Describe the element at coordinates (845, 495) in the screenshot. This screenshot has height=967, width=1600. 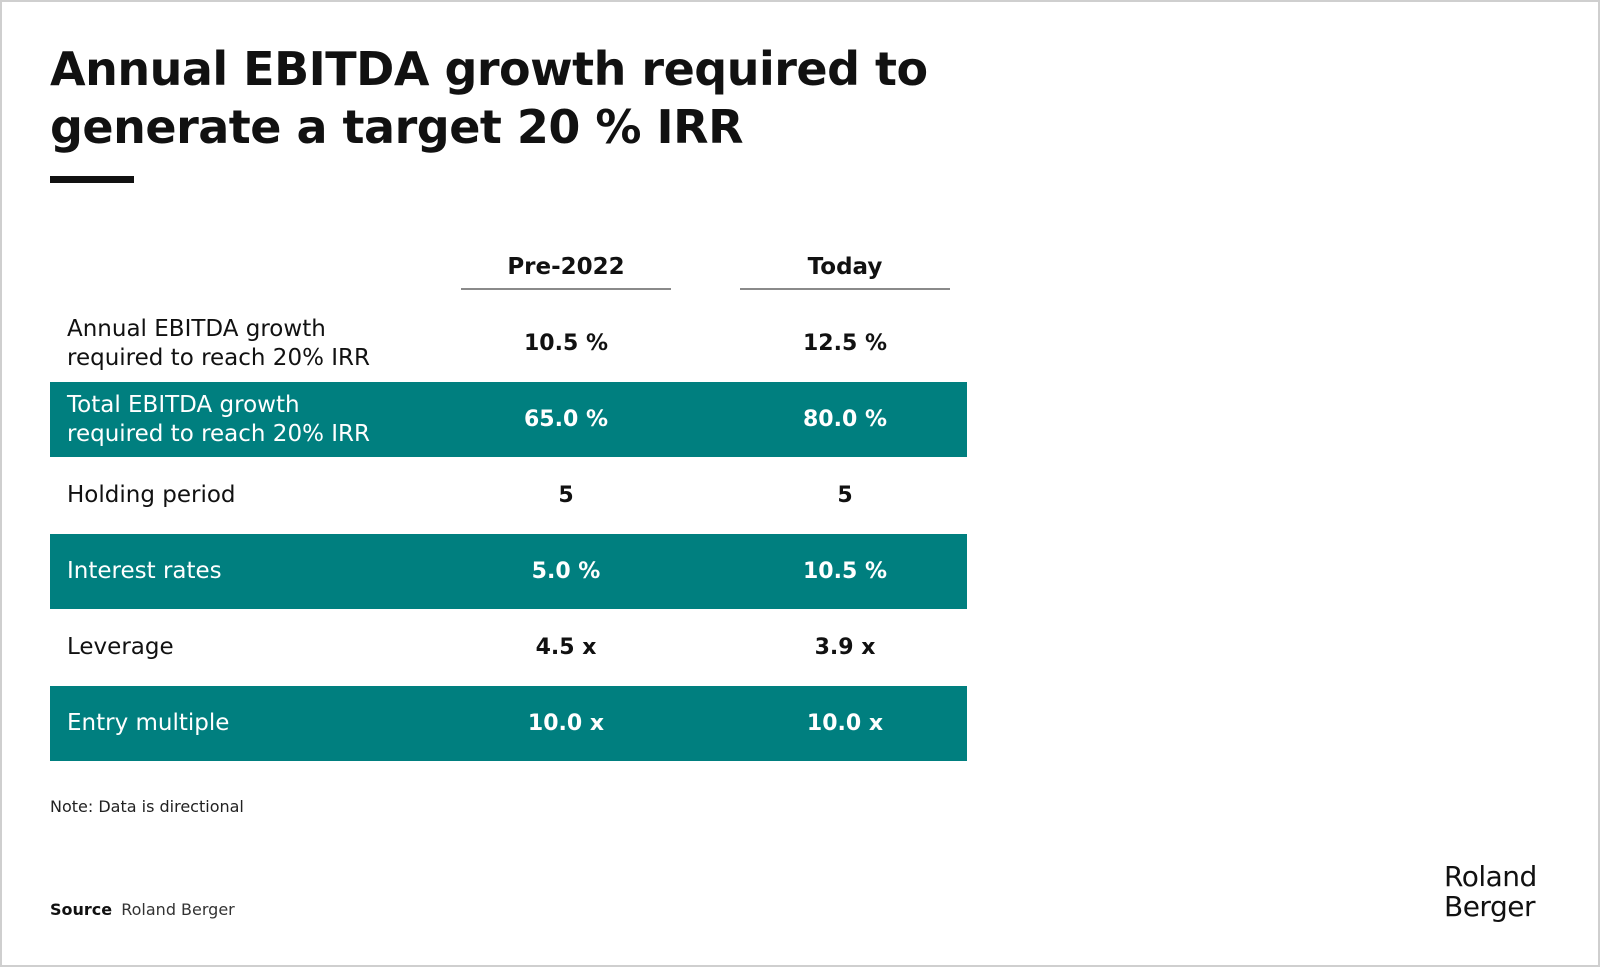
I see `cell-today: 5` at that location.